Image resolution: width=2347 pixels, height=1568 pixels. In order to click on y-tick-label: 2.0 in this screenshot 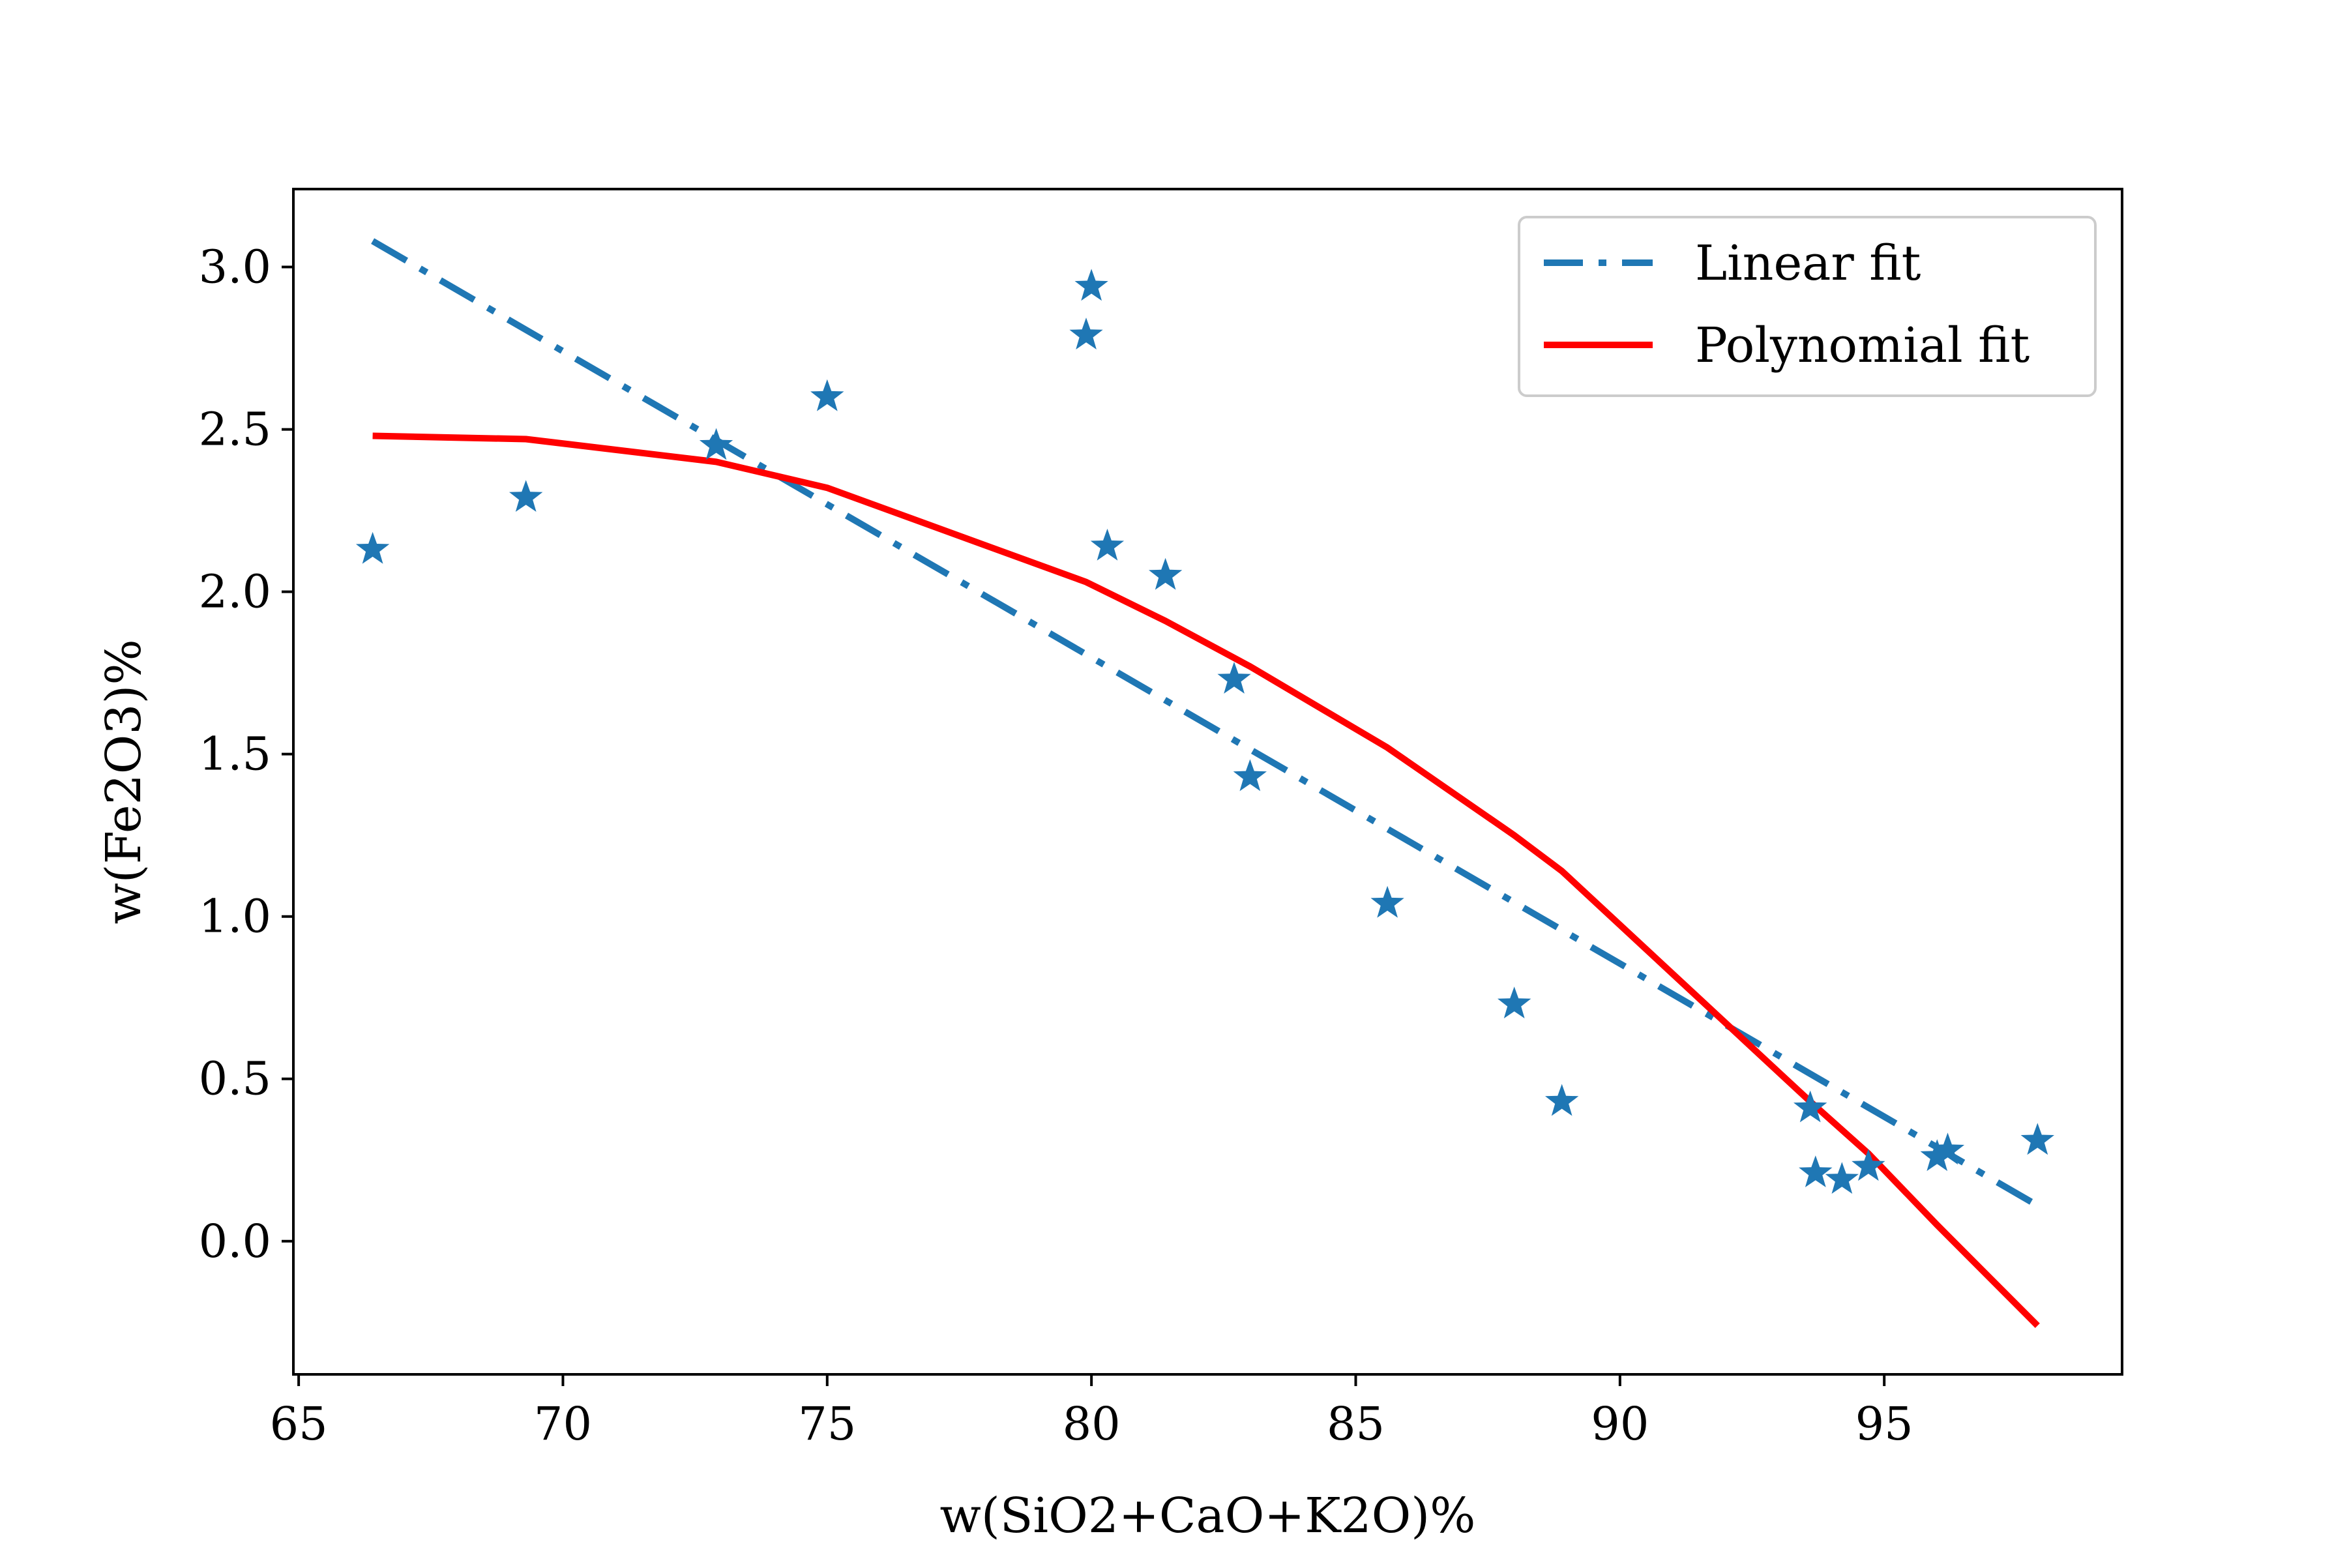, I will do `click(235, 592)`.